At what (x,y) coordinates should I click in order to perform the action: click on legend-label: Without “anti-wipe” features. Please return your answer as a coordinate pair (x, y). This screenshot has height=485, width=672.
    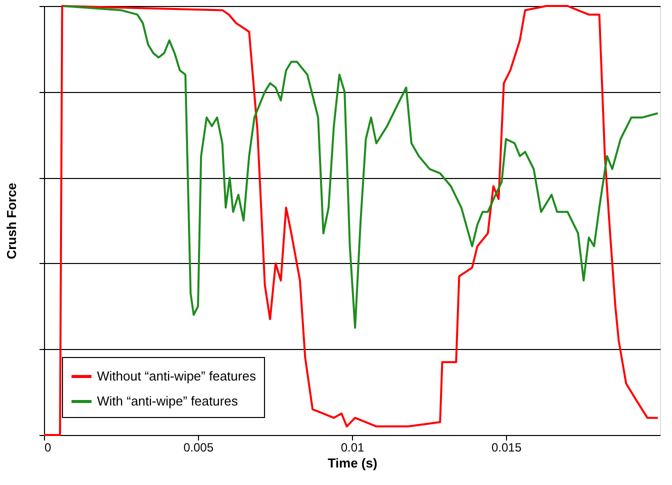
    Looking at the image, I should click on (176, 376).